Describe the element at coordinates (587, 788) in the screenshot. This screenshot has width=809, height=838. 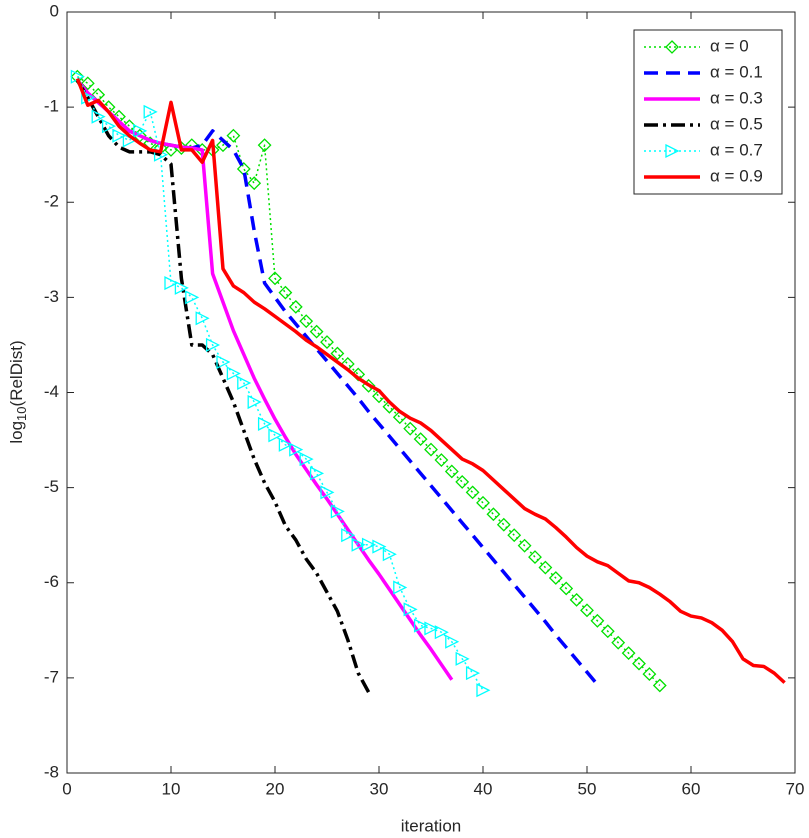
I see `x-tick-label: 50` at that location.